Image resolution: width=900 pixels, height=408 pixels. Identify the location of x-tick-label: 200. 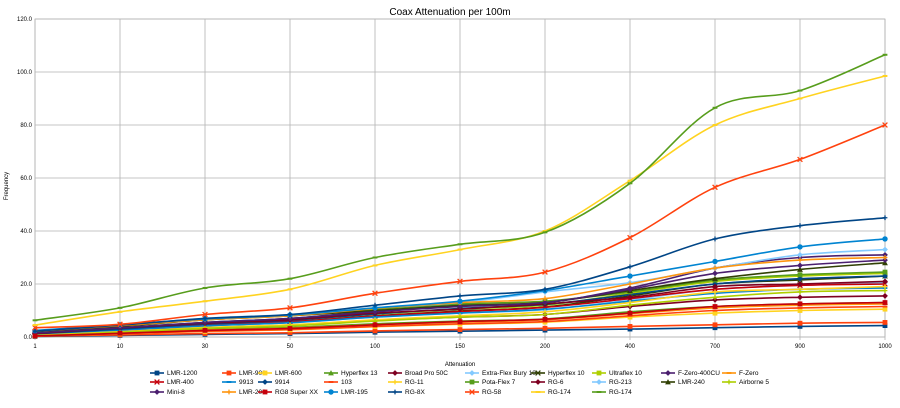
(545, 347).